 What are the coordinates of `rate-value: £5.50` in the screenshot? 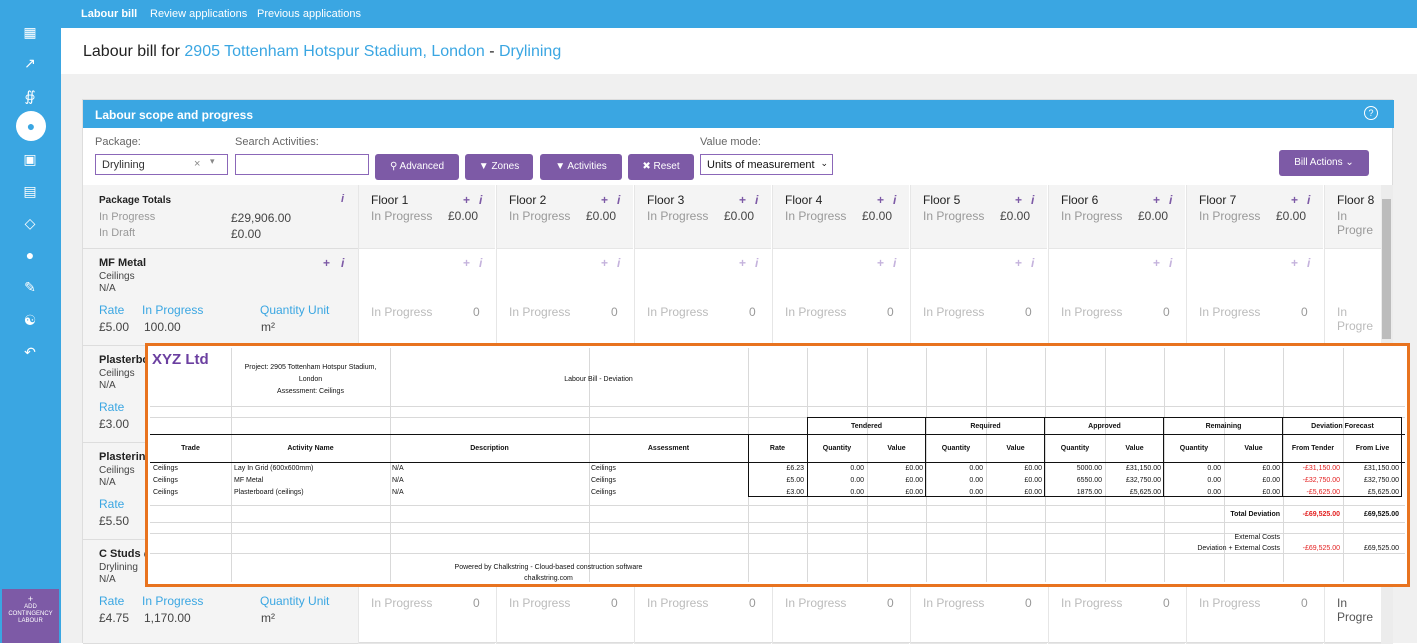 It's located at (114, 521).